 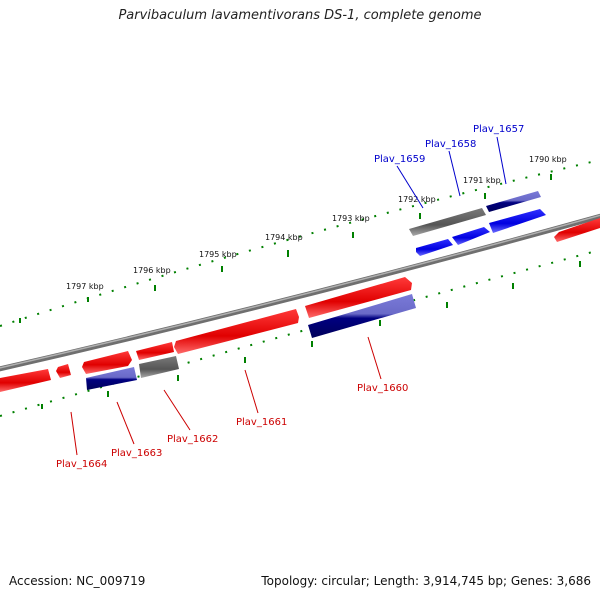 I want to click on gene-label-plav-1657: Plav_1657, so click(x=498, y=129).